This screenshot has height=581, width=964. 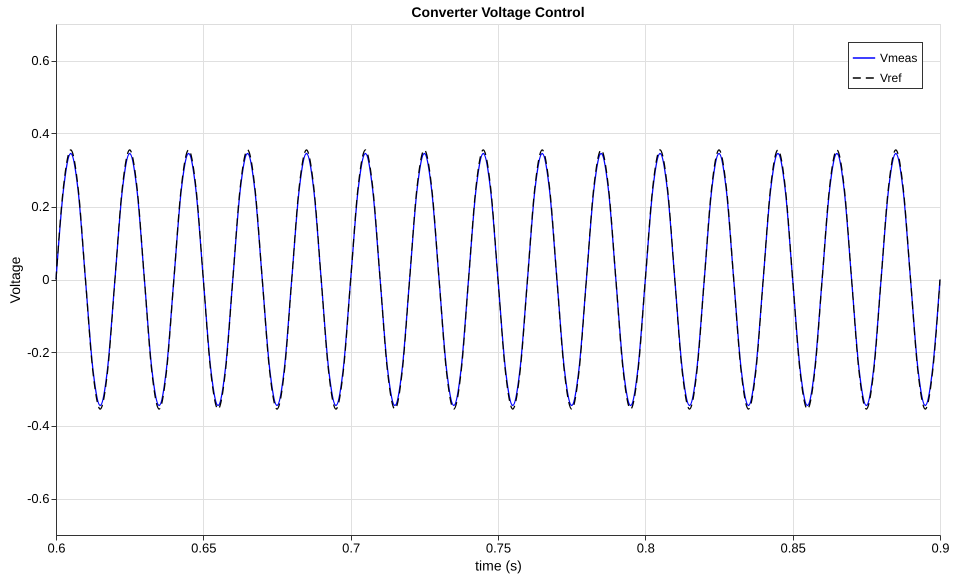 I want to click on y-tick-label: 0, so click(x=46, y=279).